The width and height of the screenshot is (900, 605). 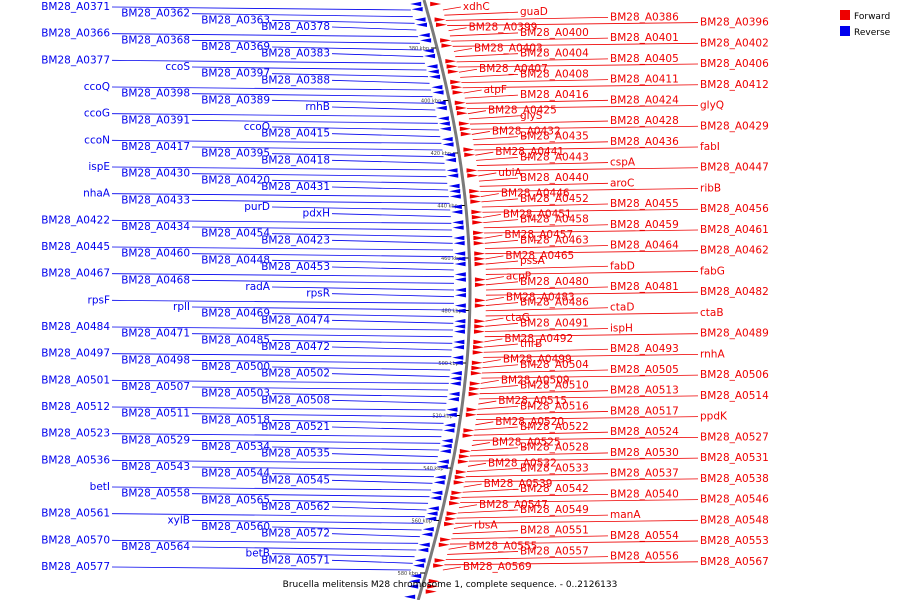 What do you see at coordinates (295, 160) in the screenshot?
I see `reverse-gene-label: BM28_A0418` at bounding box center [295, 160].